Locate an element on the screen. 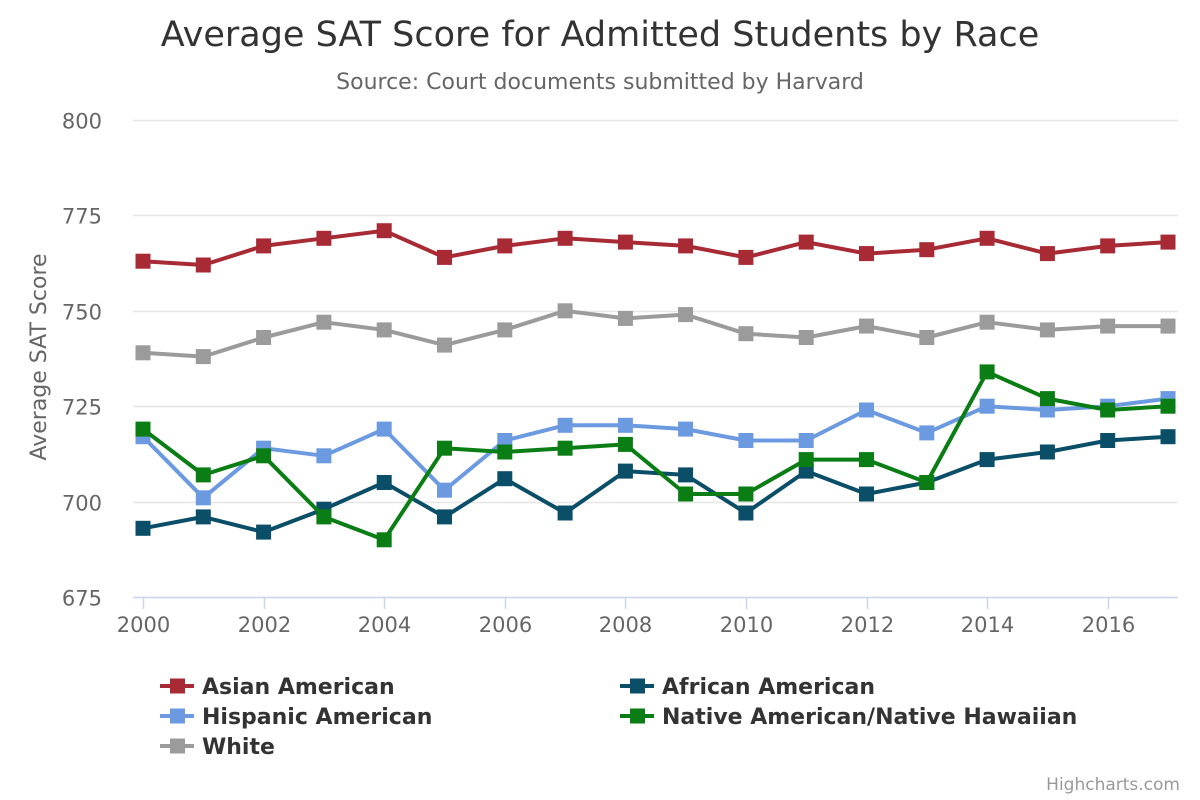 This screenshot has height=800, width=1200. legend-marker-icon is located at coordinates (637, 686).